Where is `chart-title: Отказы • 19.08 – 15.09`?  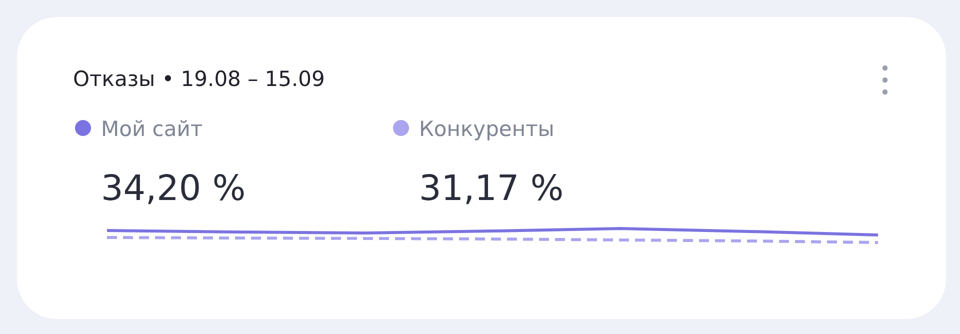
chart-title: Отказы • 19.08 – 15.09 is located at coordinates (199, 79).